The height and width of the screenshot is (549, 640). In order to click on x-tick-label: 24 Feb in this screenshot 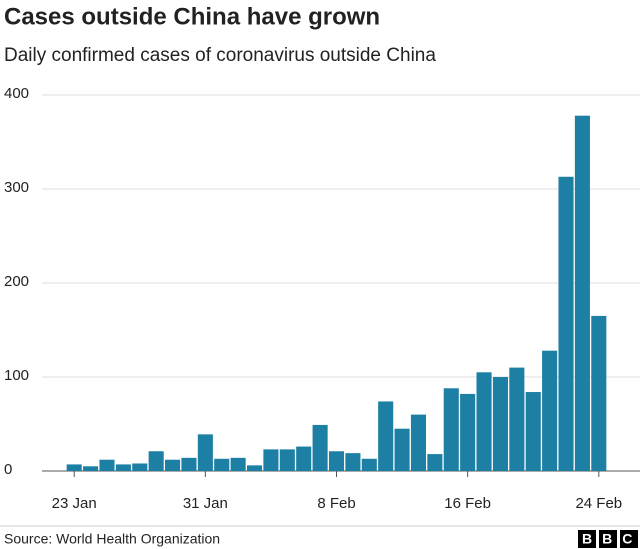, I will do `click(598, 503)`.